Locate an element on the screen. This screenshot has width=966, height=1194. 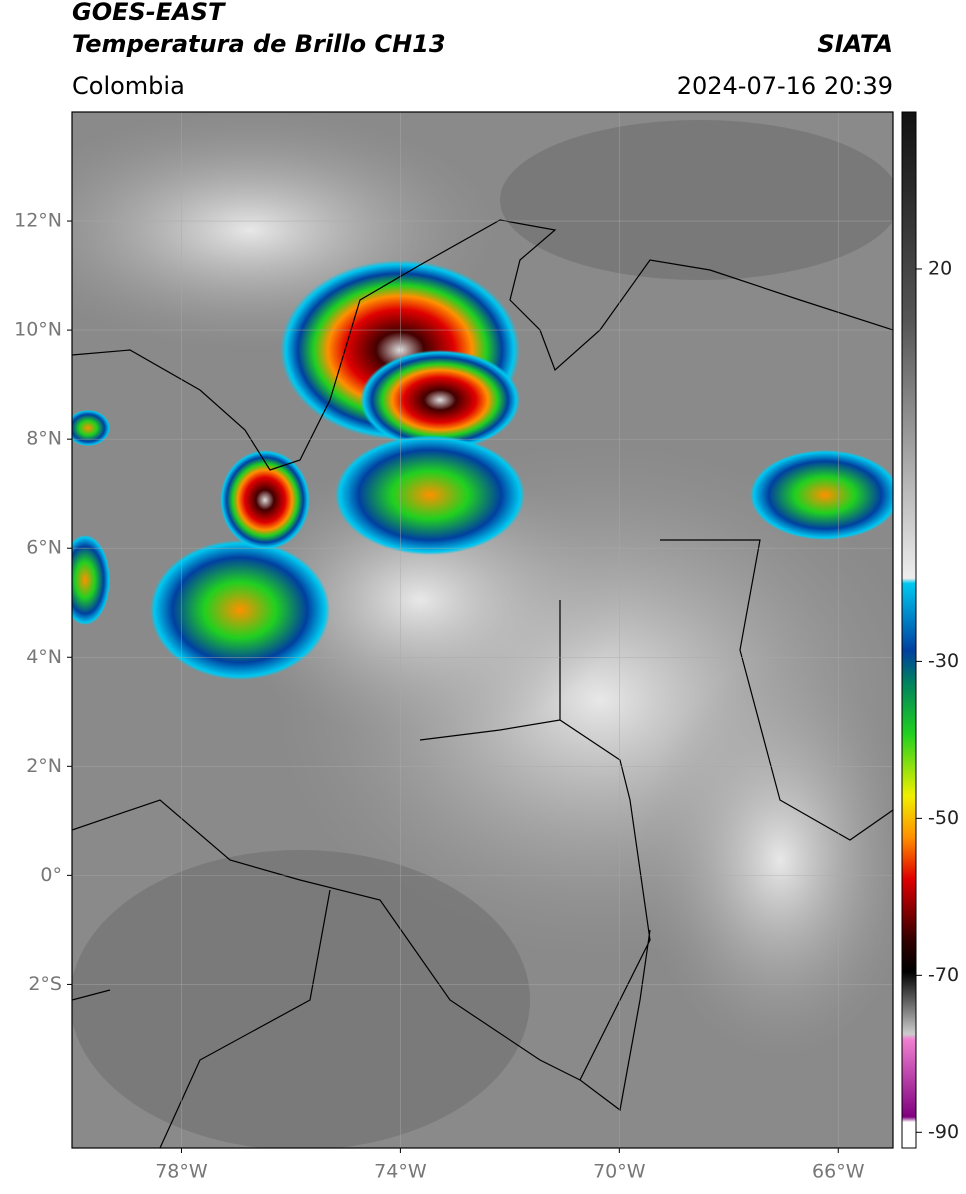
colorbar-tick-label: 20 is located at coordinates (940, 268).